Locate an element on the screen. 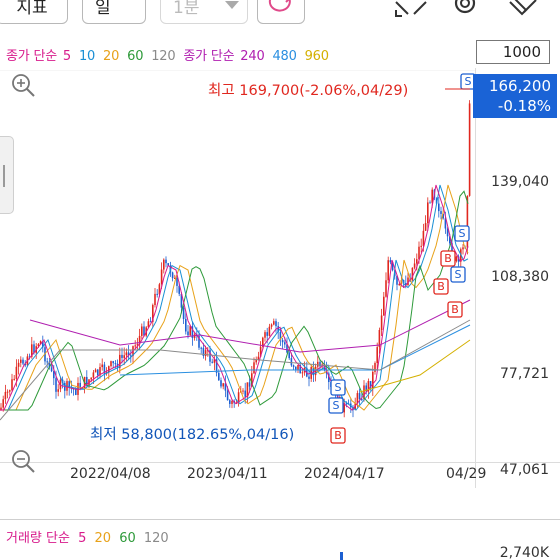  ma-480-label: 480 is located at coordinates (284, 56).